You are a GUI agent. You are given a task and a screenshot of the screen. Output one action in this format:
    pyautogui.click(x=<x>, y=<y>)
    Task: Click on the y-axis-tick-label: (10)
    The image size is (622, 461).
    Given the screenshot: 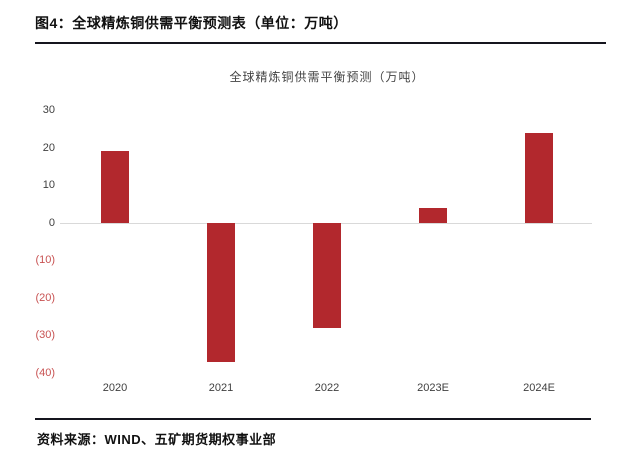 What is the action you would take?
    pyautogui.click(x=45, y=260)
    